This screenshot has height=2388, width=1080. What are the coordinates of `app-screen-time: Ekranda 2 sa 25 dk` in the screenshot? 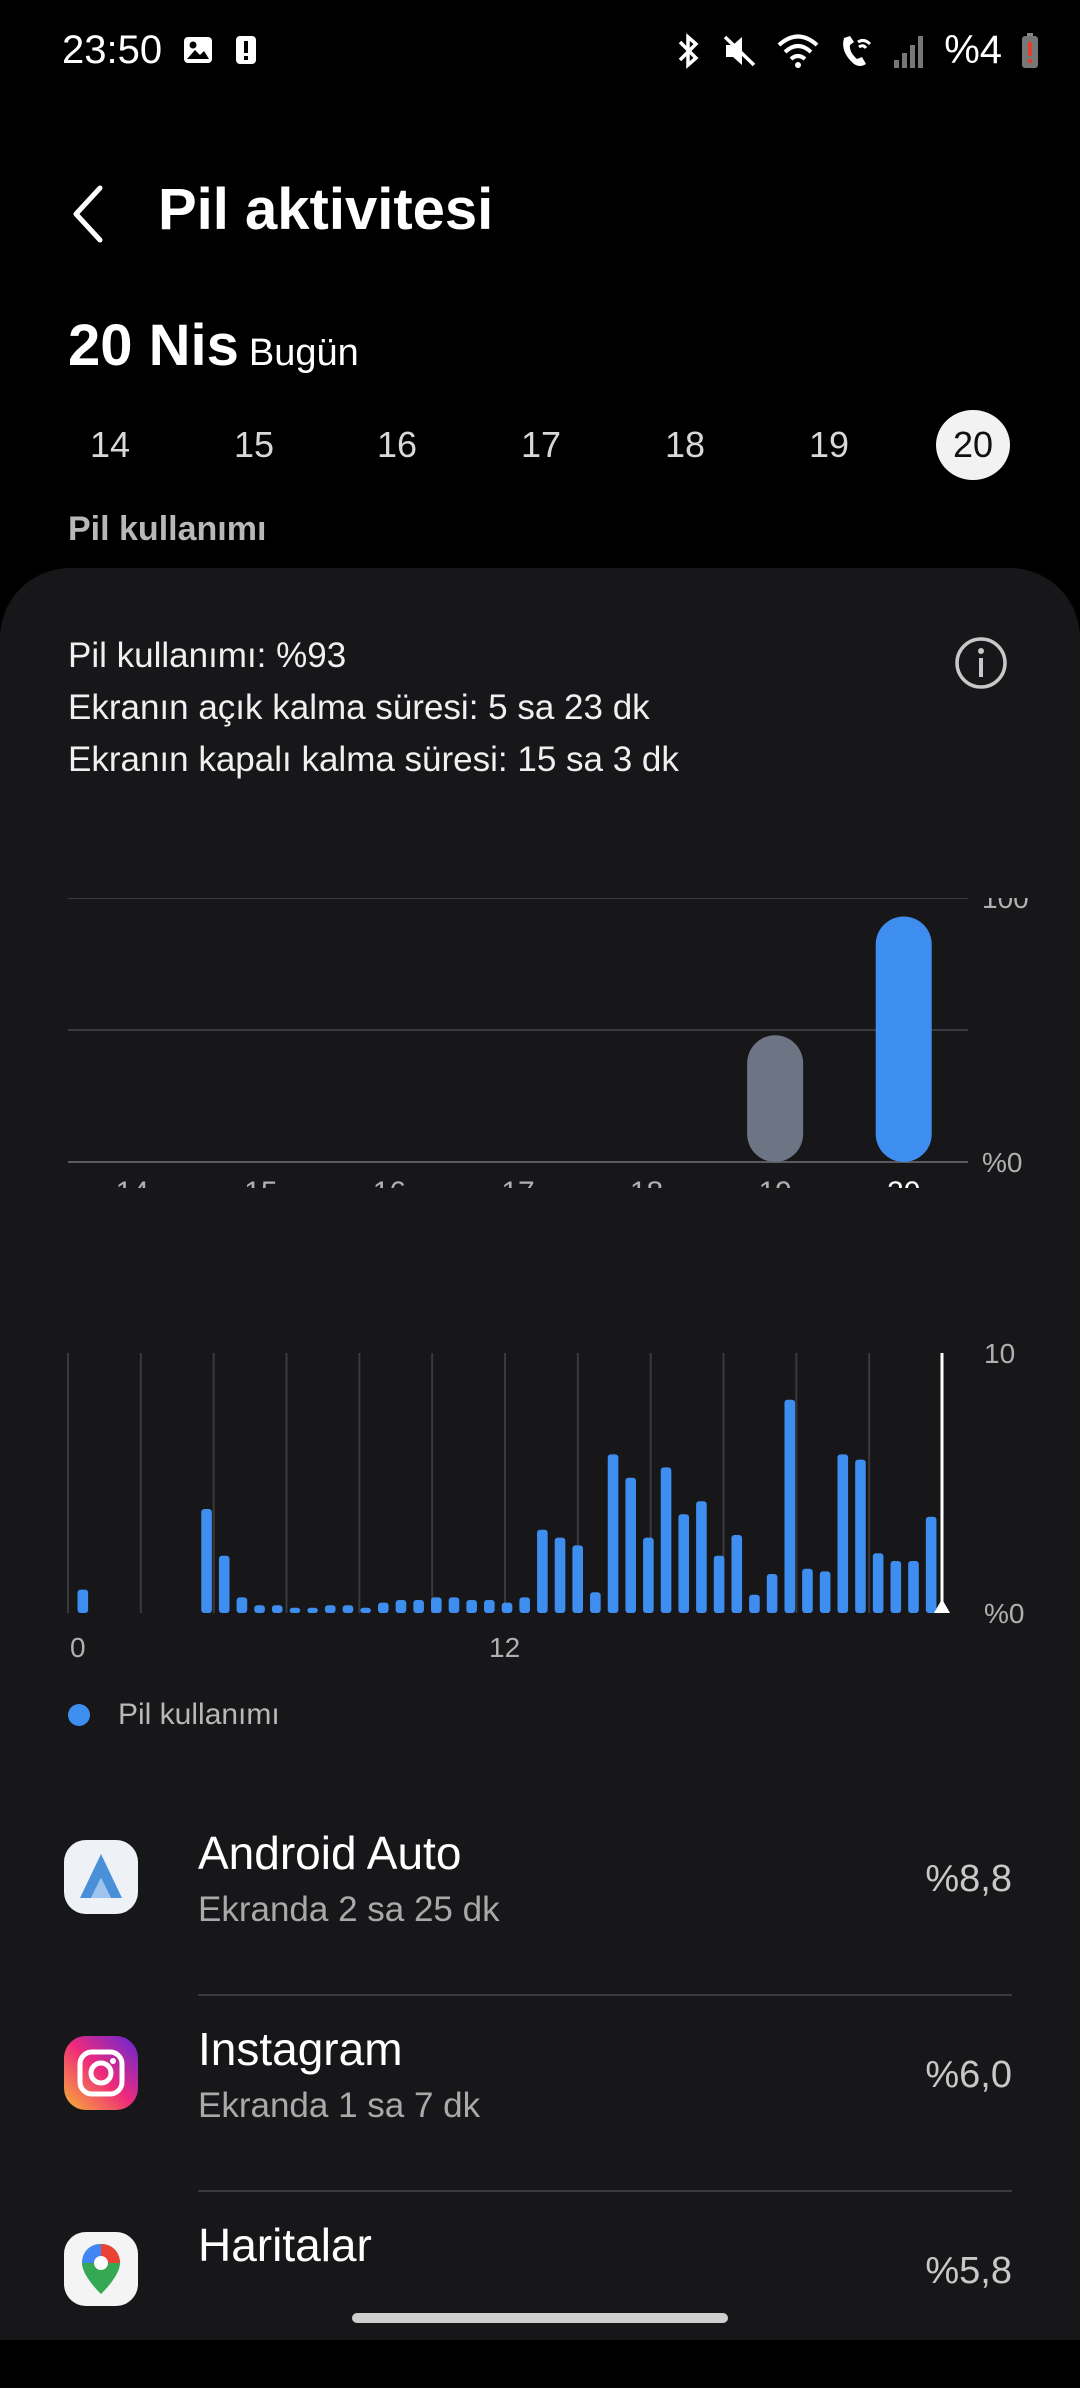 It's located at (349, 1909).